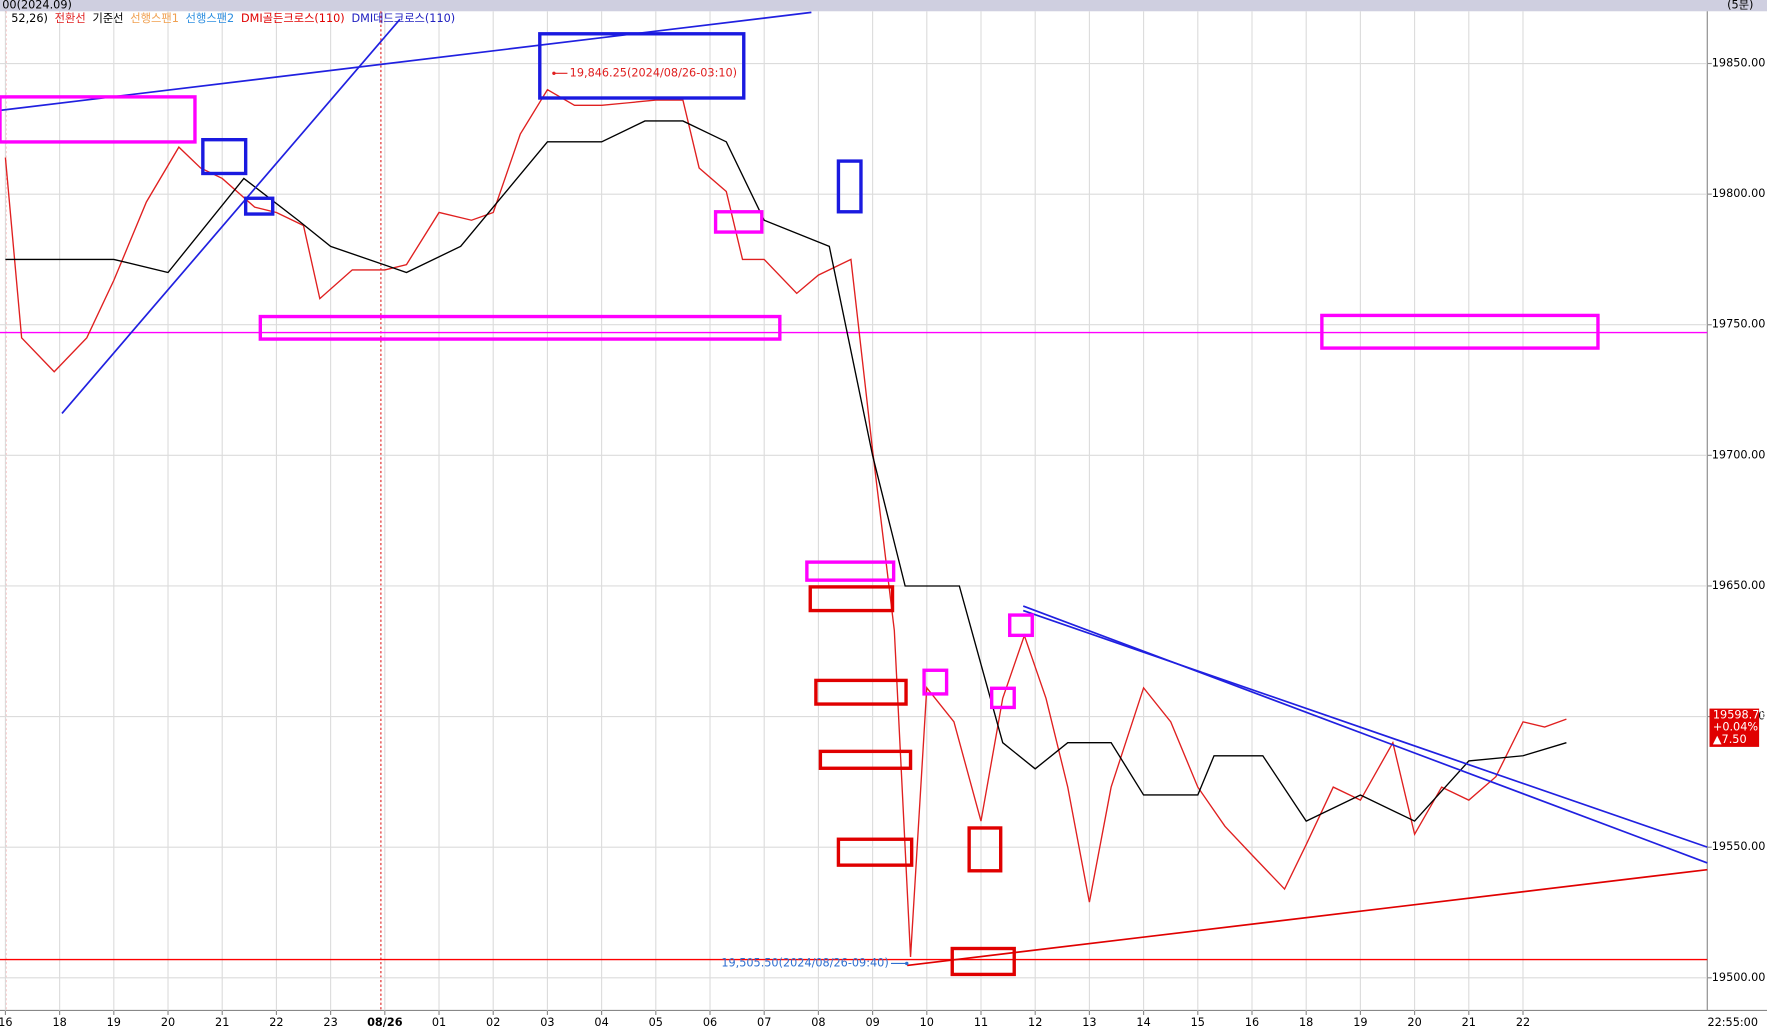 The width and height of the screenshot is (1767, 1033). Describe the element at coordinates (656, 1022) in the screenshot. I see `x-tick-label: 05` at that location.